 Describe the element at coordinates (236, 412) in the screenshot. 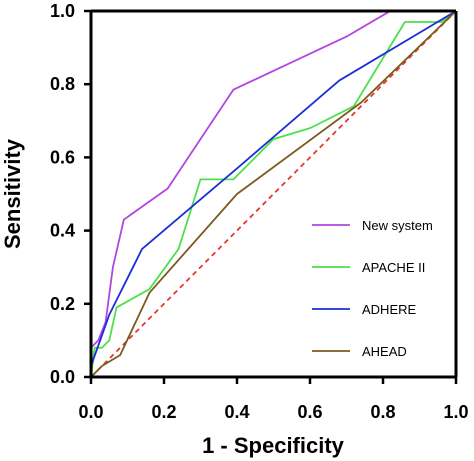

I see `x-tick-label: 0.4` at that location.